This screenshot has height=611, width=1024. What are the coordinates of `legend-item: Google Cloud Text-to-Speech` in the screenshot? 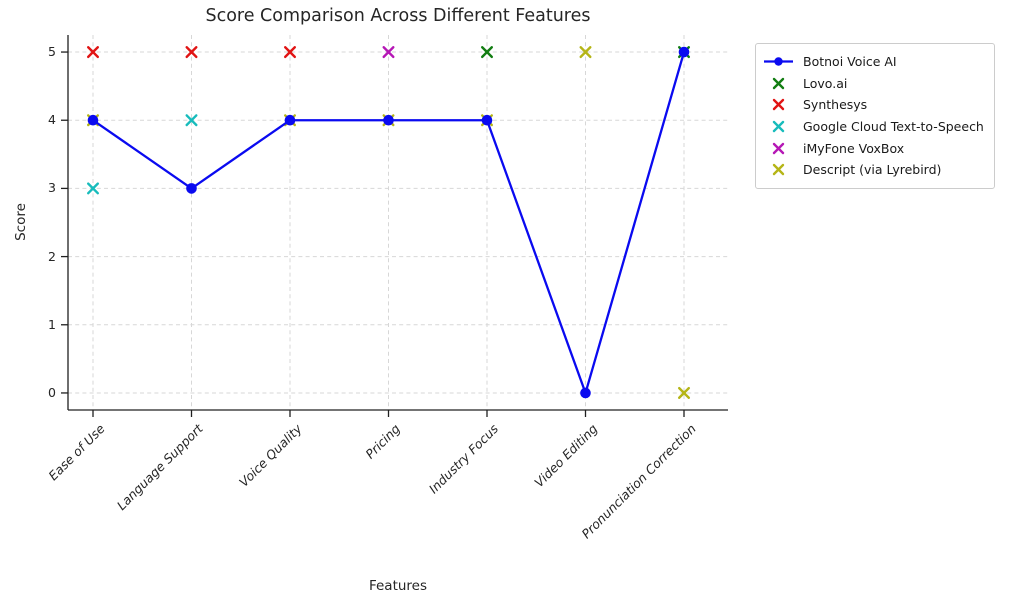 It's located at (873, 127).